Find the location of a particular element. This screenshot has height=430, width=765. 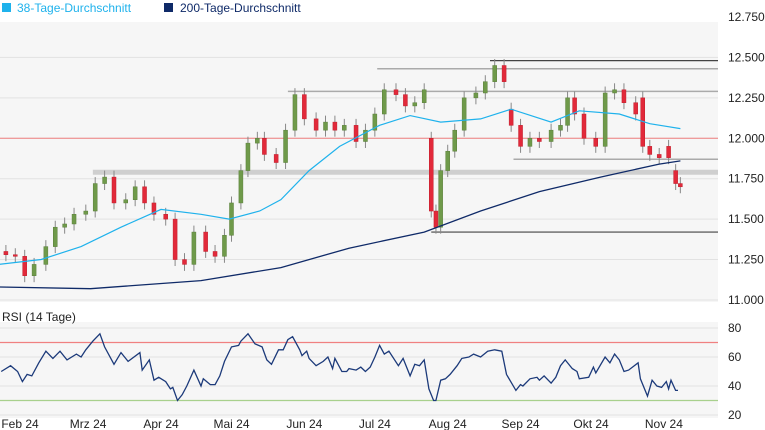

legend-label-ma200: 200-Tage-Durchschnitt is located at coordinates (240, 8).